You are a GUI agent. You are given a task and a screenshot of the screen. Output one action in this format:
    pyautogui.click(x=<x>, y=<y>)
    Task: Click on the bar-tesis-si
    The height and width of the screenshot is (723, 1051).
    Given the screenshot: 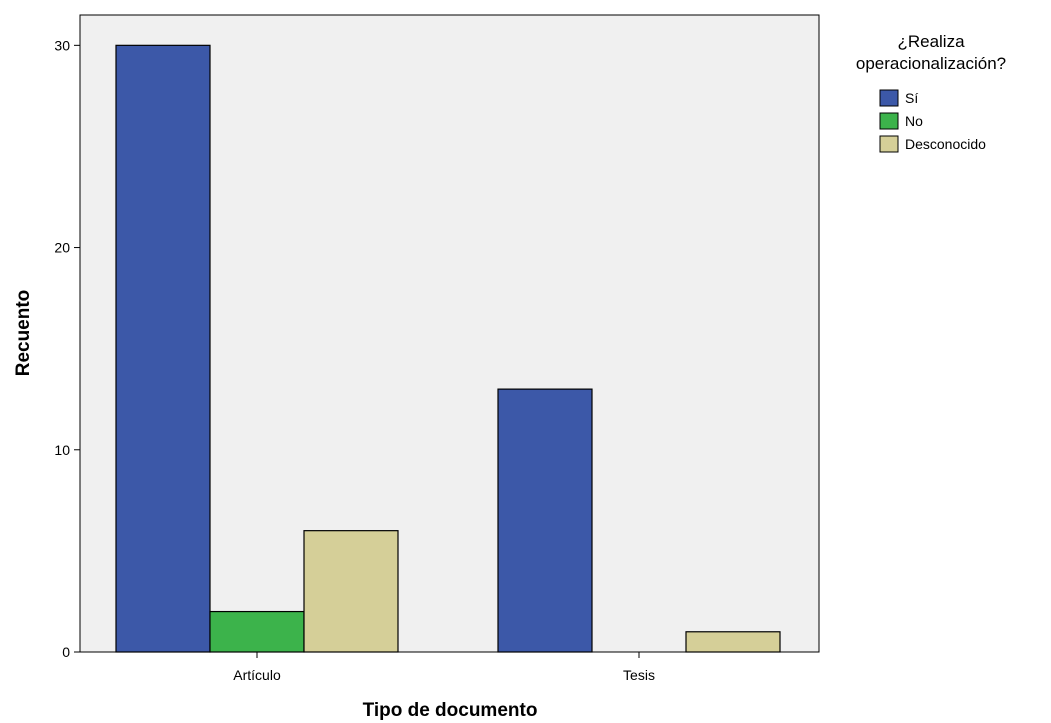 What is the action you would take?
    pyautogui.click(x=545, y=520)
    